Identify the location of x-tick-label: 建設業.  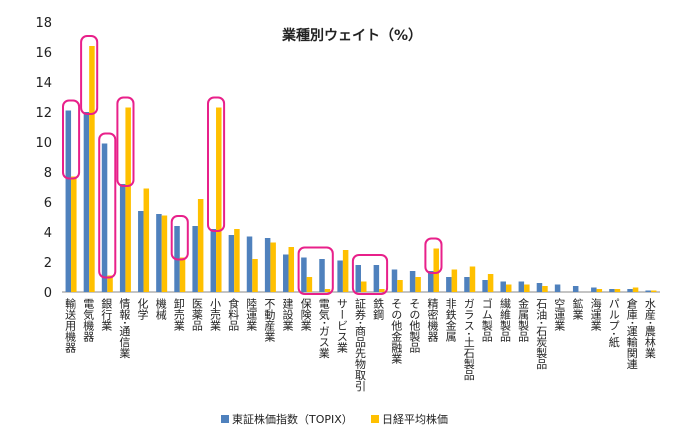
(287, 314).